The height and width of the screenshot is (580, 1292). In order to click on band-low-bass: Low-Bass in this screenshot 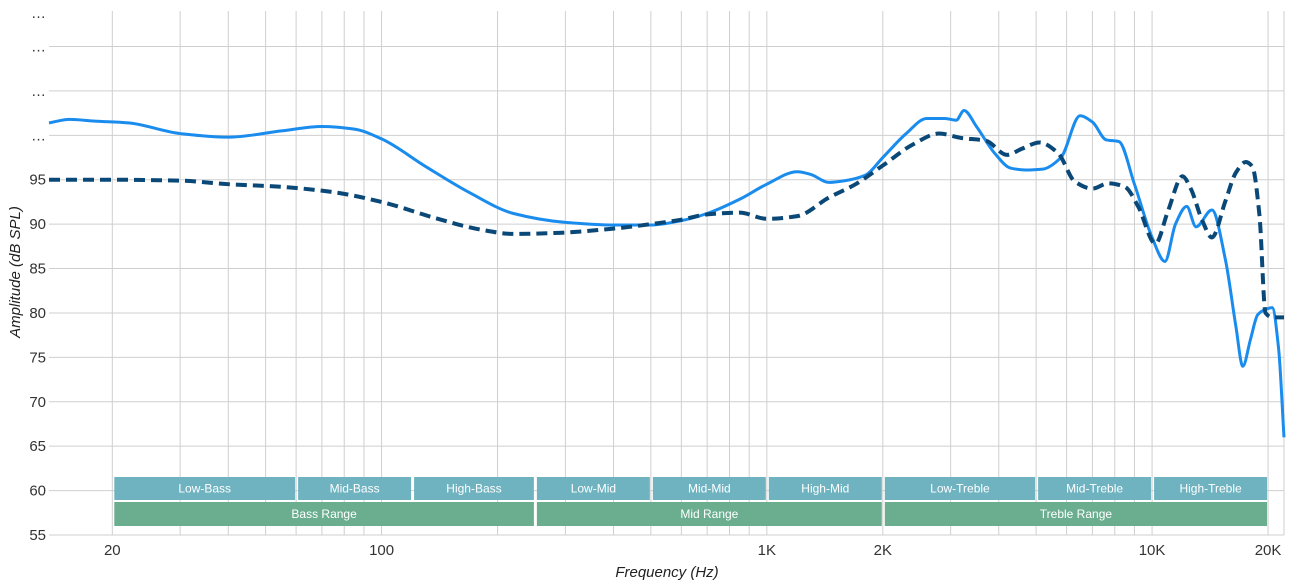, I will do `click(205, 488)`.